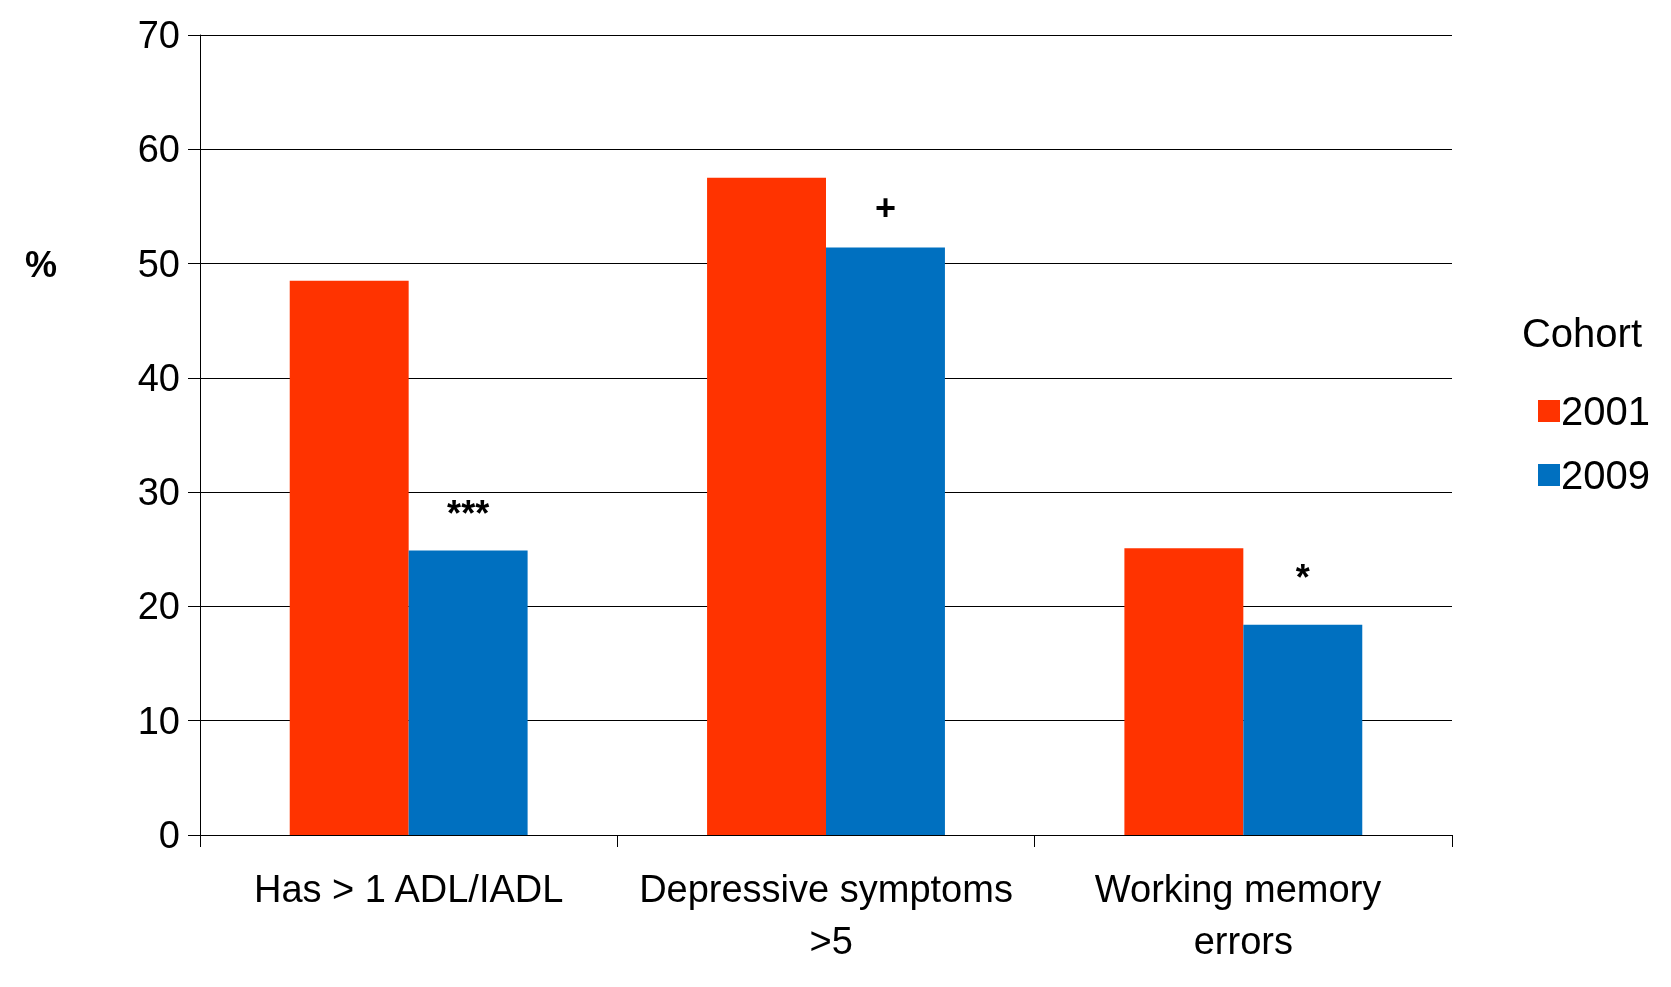 The height and width of the screenshot is (987, 1671). Describe the element at coordinates (158, 720) in the screenshot. I see `y-tick-label: 10` at that location.